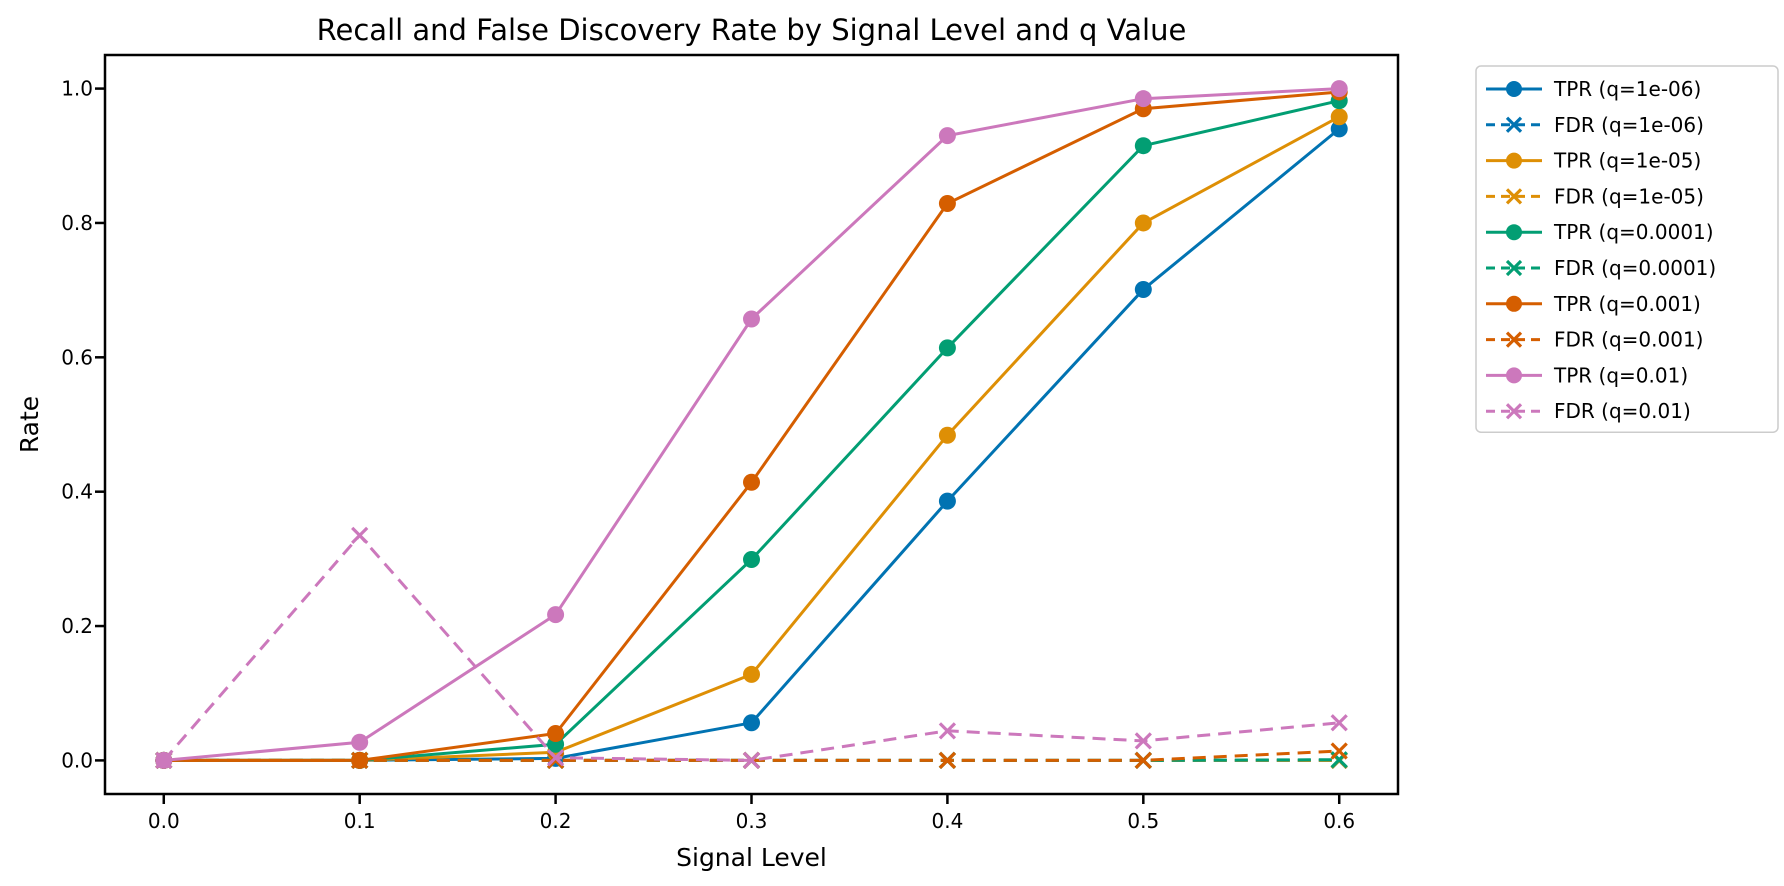 This screenshot has width=1784, height=886. What do you see at coordinates (1339, 821) in the screenshot?
I see `x-tick-label: 0.6` at bounding box center [1339, 821].